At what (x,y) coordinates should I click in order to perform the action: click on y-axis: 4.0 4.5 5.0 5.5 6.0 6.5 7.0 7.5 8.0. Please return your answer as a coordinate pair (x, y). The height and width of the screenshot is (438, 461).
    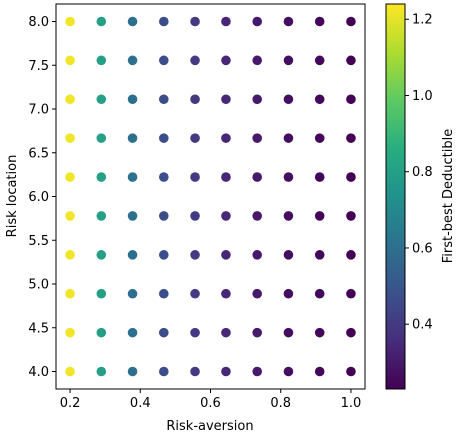
    Looking at the image, I should click on (42, 197).